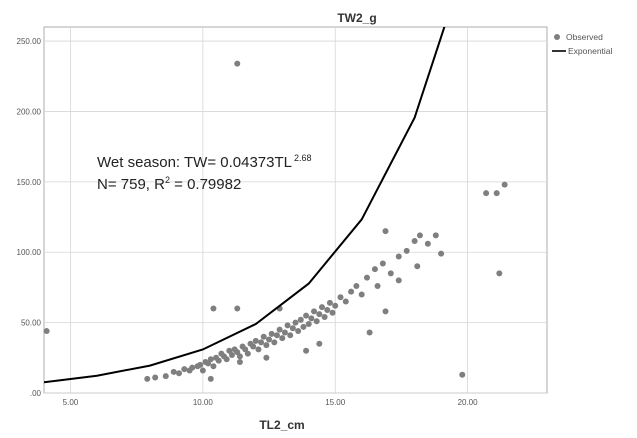 This screenshot has height=438, width=637. I want to click on y-tick-label: .00, so click(36, 393).